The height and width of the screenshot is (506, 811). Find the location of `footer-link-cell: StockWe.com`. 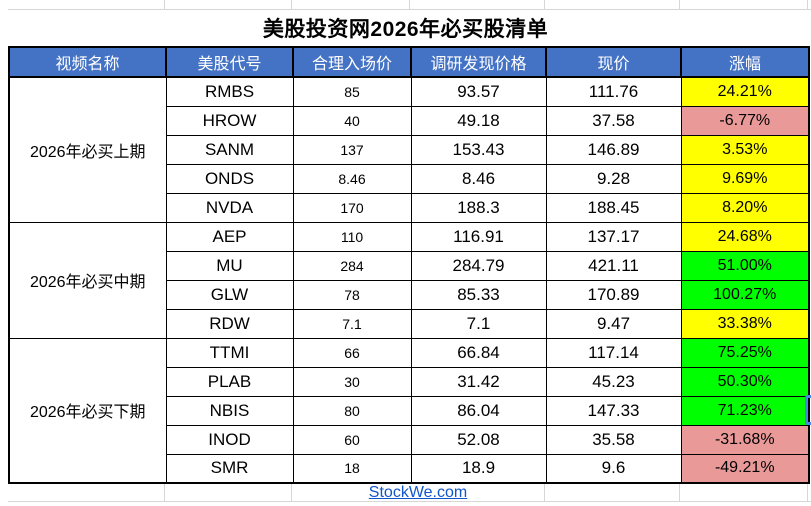

footer-link-cell: StockWe.com is located at coordinates (418, 492).